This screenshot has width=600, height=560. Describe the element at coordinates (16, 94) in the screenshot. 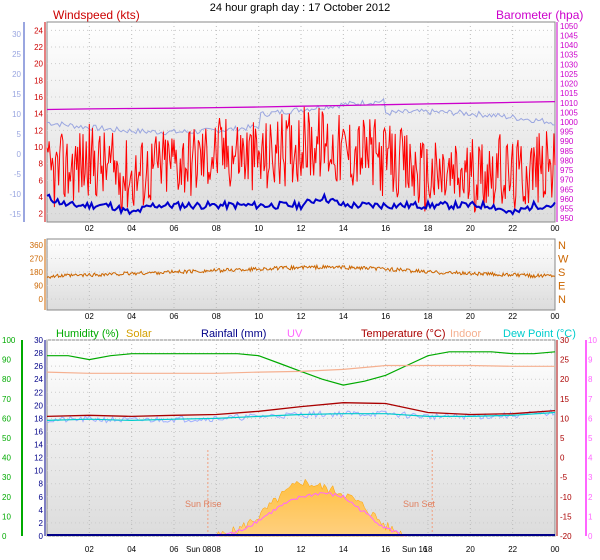

I see `wind-secondary-tick-label: 15` at that location.